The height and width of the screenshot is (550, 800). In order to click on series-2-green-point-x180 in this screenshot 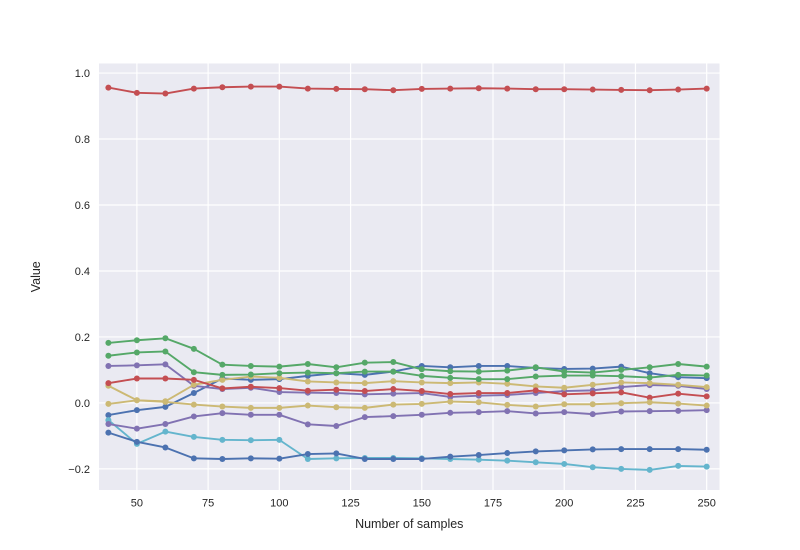, I will do `click(507, 370)`.